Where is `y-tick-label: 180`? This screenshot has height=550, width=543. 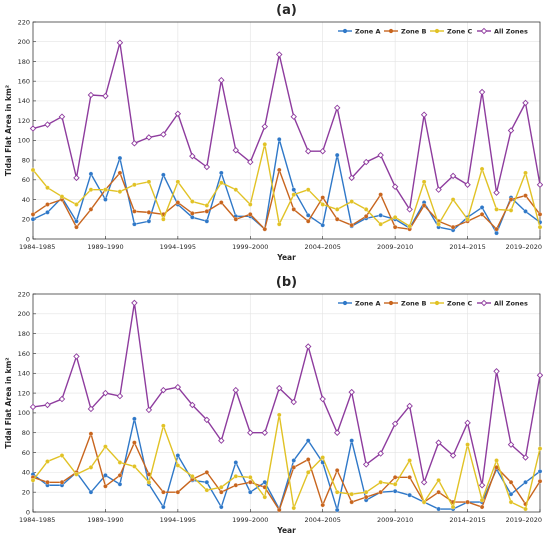 y-tick-label: 180 is located at coordinates (24, 334).